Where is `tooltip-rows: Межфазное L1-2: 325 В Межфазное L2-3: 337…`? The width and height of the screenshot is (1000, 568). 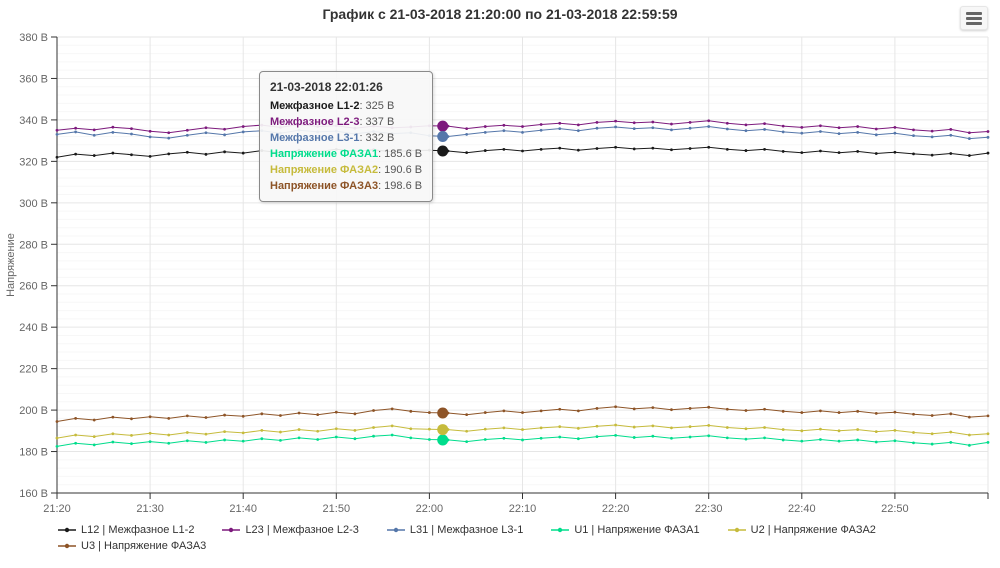
tooltip-rows: Межфазное L1-2: 325 В Межфазное L2-3: 337… is located at coordinates (346, 146).